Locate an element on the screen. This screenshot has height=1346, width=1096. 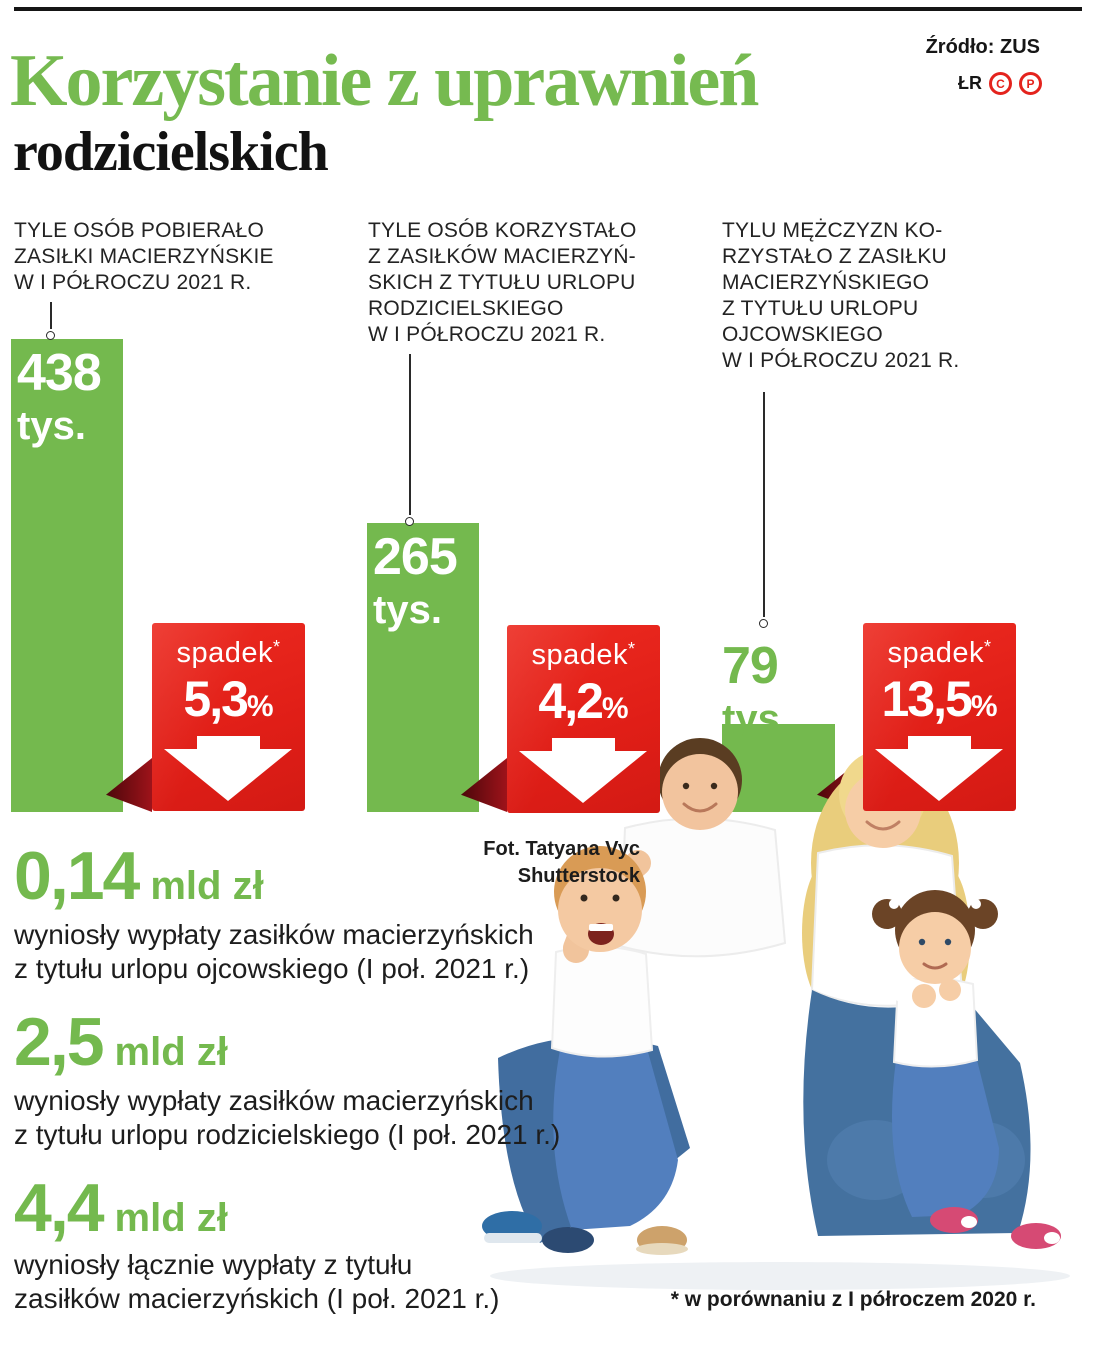
badge2-label-text: spadek is located at coordinates (579, 655).